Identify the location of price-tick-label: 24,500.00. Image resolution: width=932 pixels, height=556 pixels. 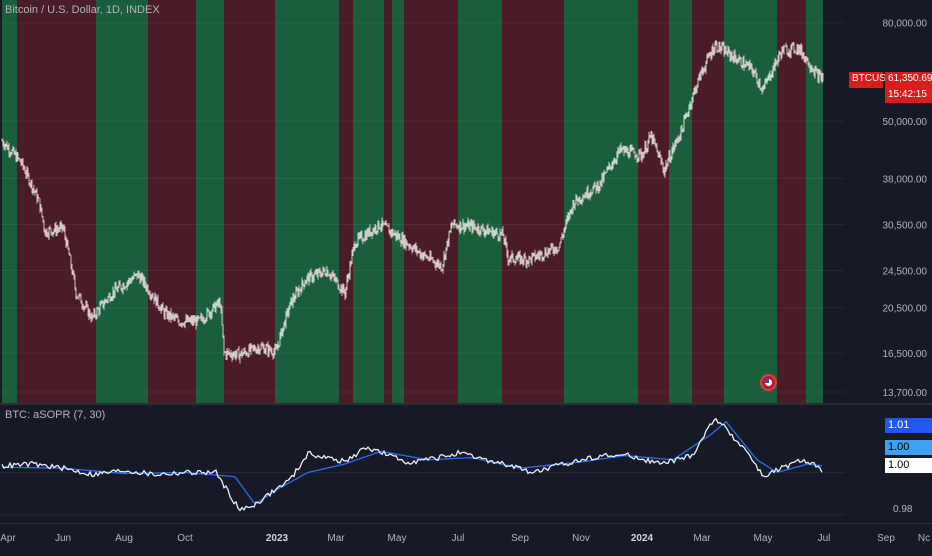
(905, 271).